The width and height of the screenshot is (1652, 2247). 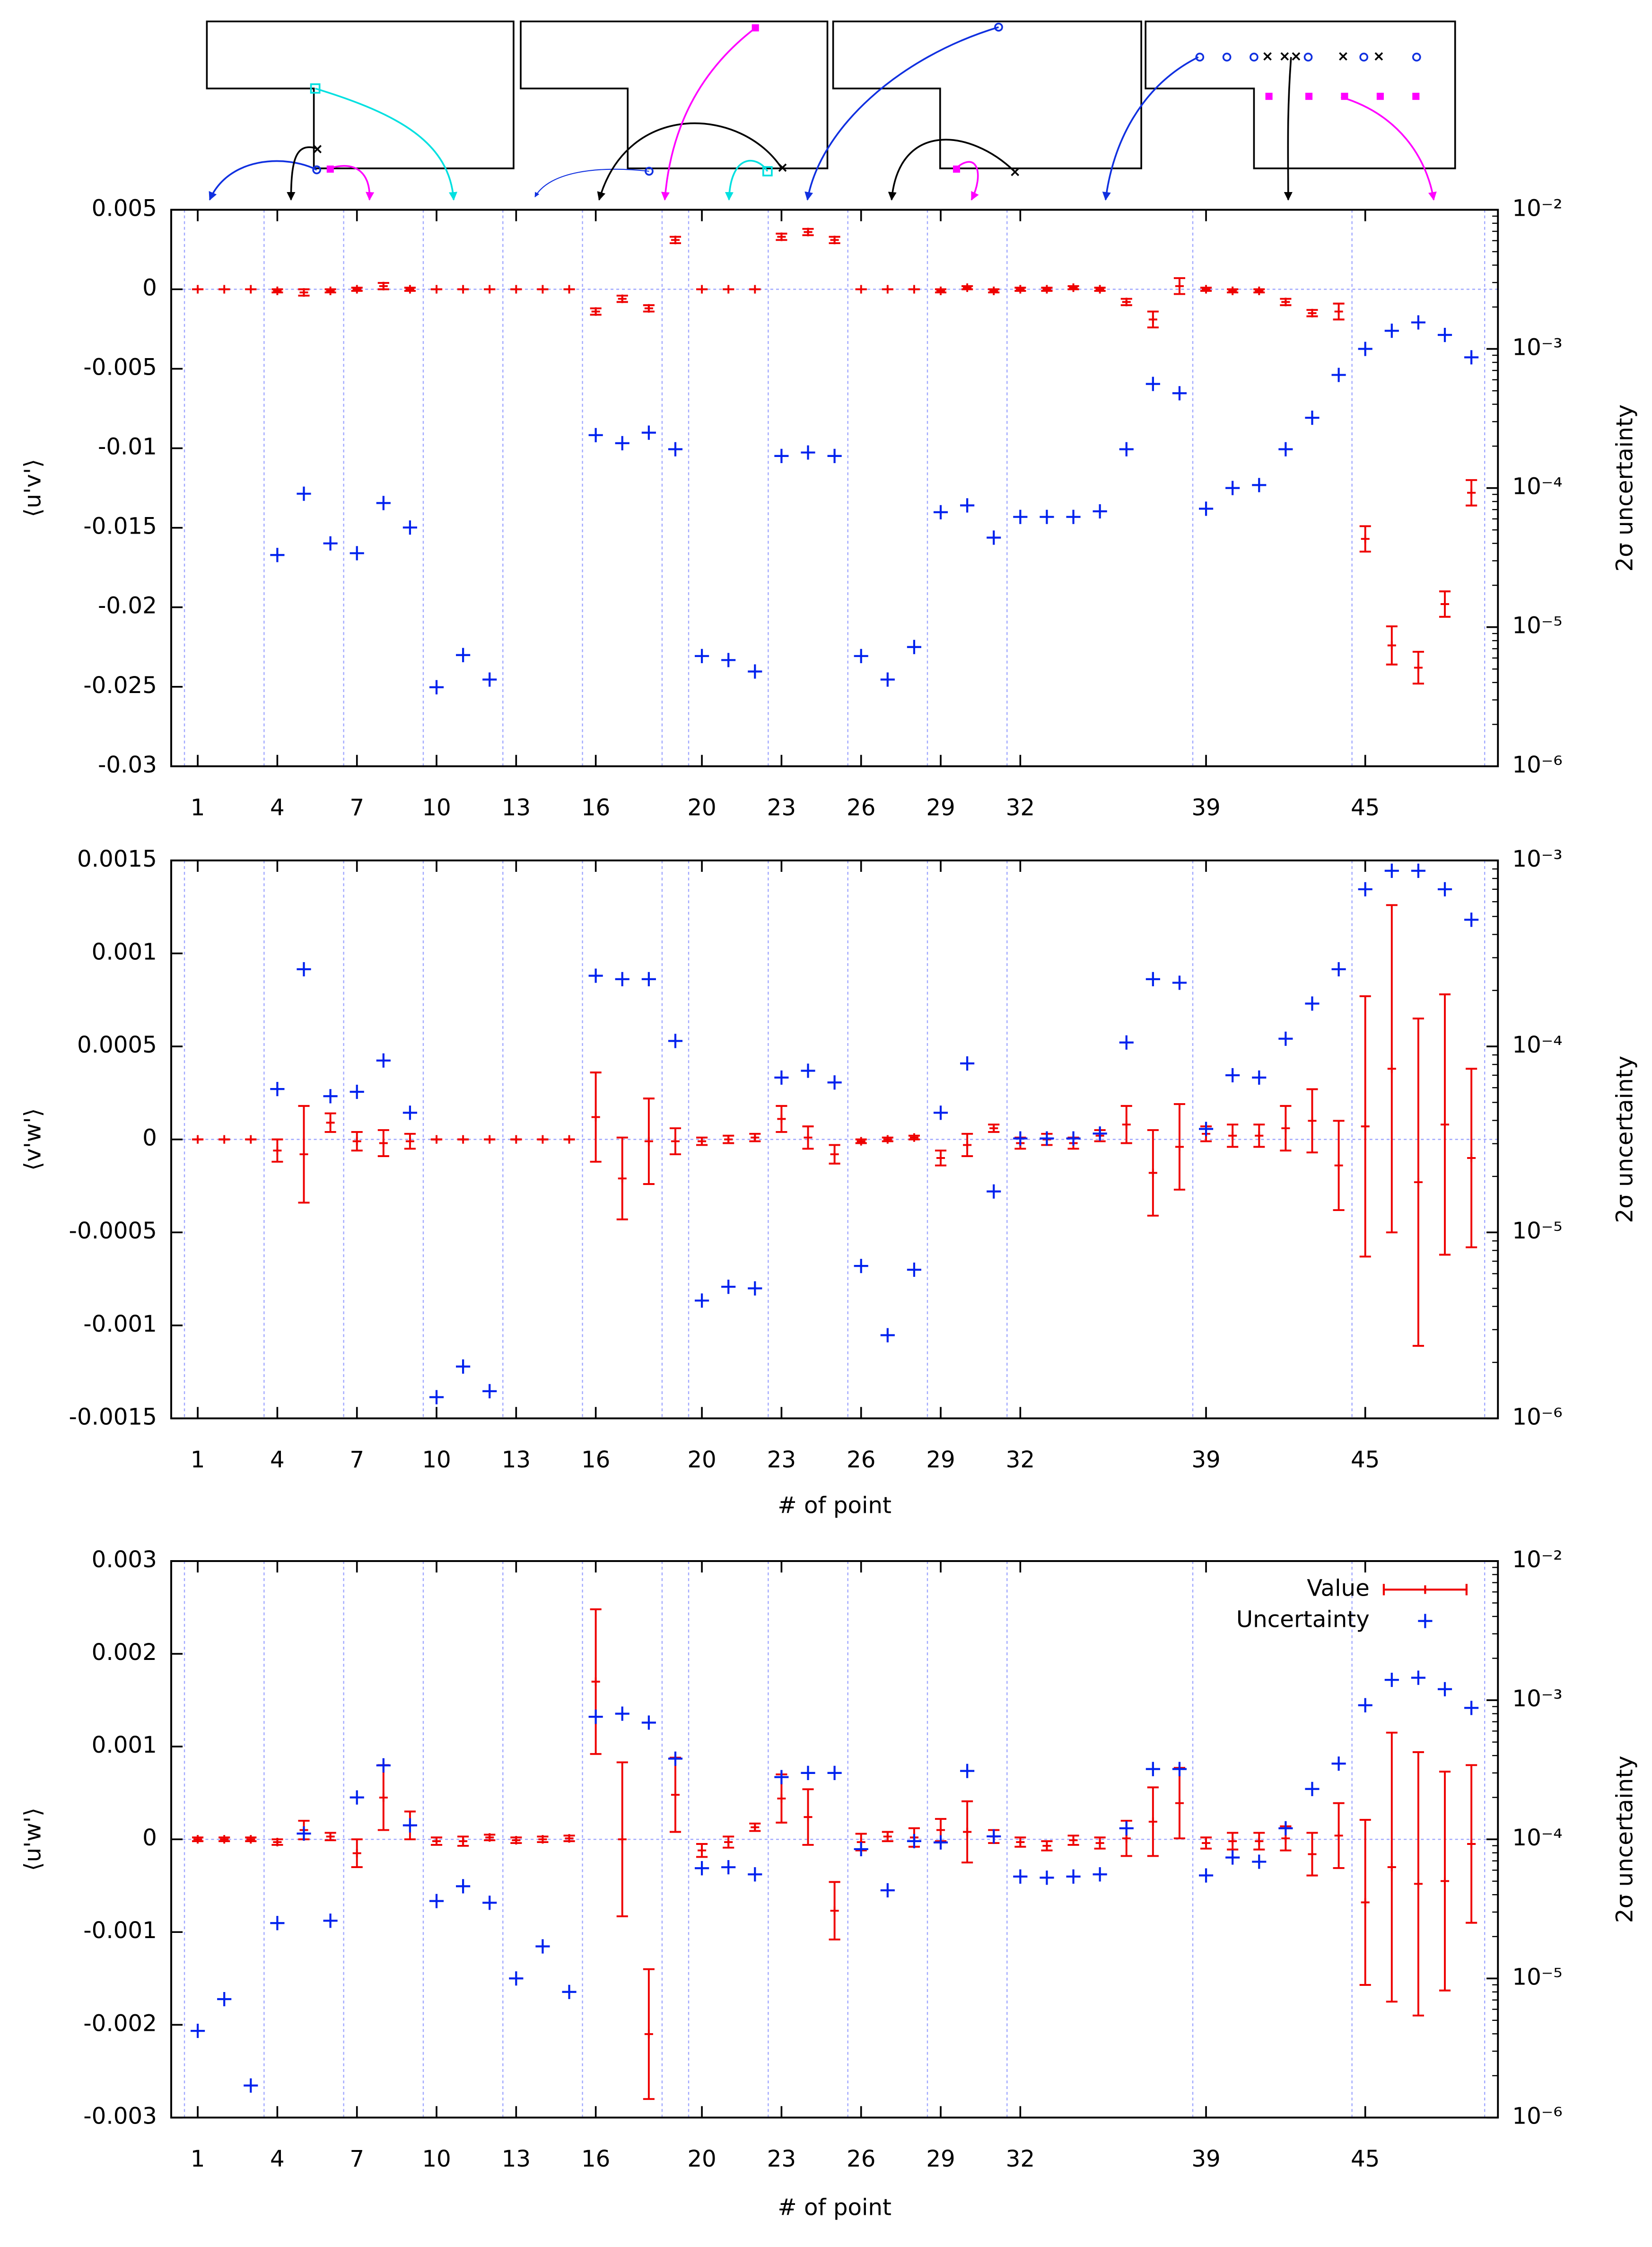 What do you see at coordinates (357, 1460) in the screenshot?
I see `x-tick-label: 7` at bounding box center [357, 1460].